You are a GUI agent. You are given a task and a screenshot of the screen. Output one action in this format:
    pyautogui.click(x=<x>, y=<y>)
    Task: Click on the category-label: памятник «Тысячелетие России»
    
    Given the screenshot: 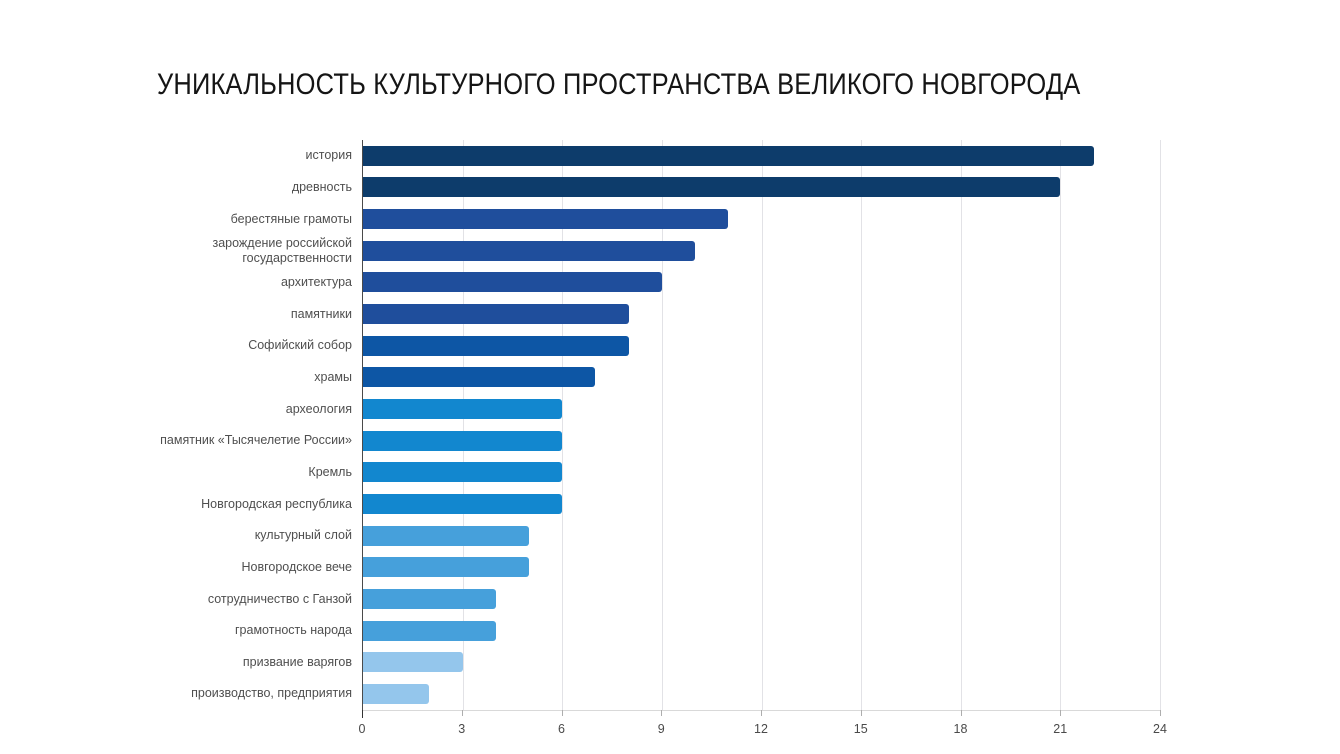 What is the action you would take?
    pyautogui.click(x=256, y=440)
    